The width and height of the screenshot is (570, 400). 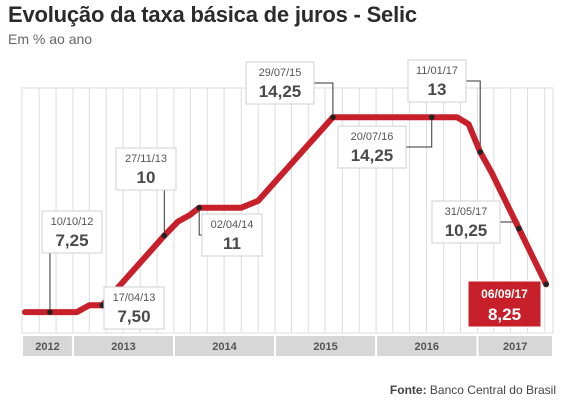 What do you see at coordinates (408, 390) in the screenshot?
I see `source-label: Fonte:` at bounding box center [408, 390].